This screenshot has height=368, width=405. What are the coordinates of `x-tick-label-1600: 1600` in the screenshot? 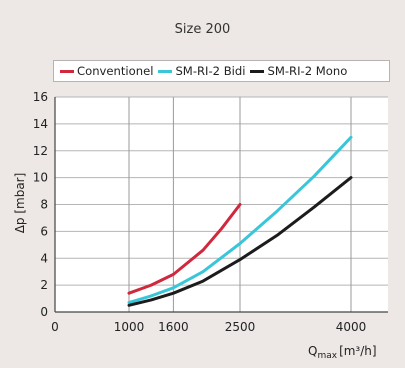 It's located at (173, 327).